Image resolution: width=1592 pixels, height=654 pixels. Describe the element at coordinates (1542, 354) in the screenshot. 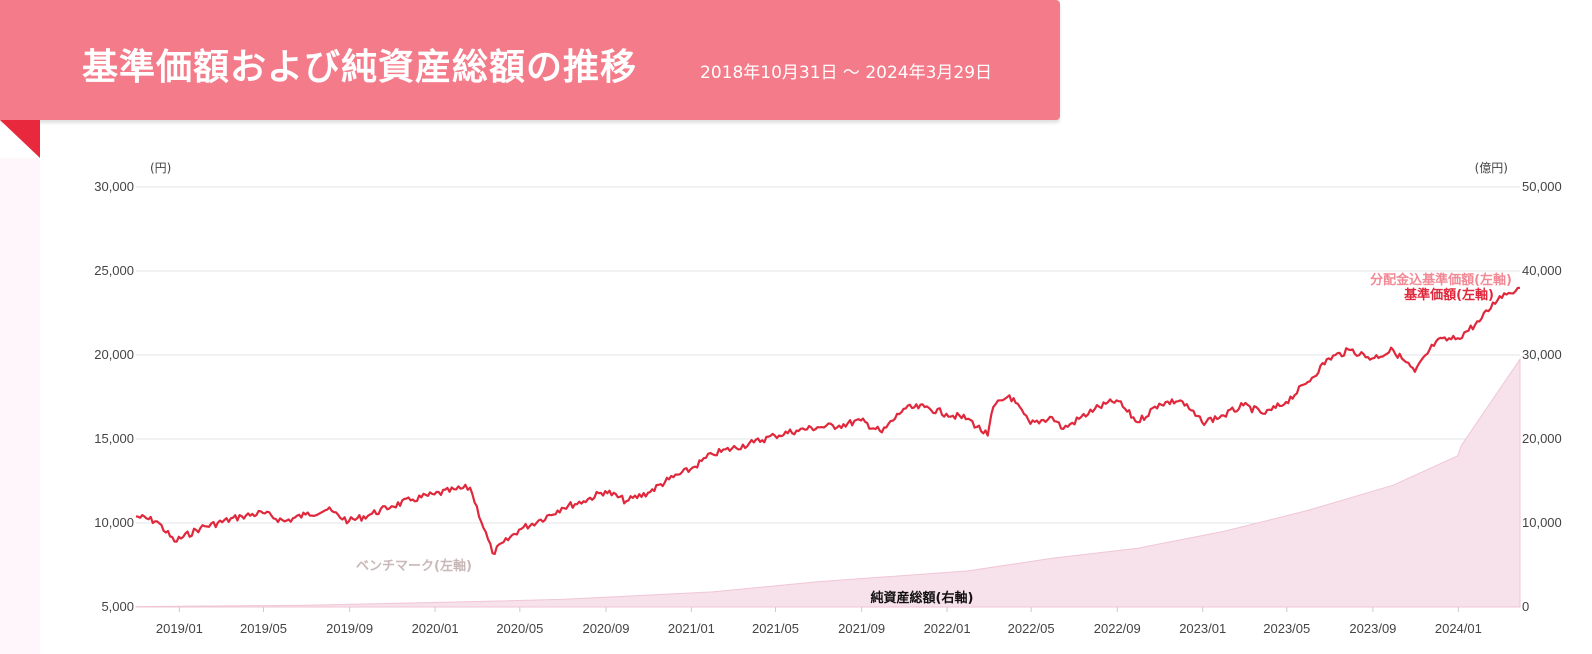

I see `right-axis-tick-label: 30,000` at that location.